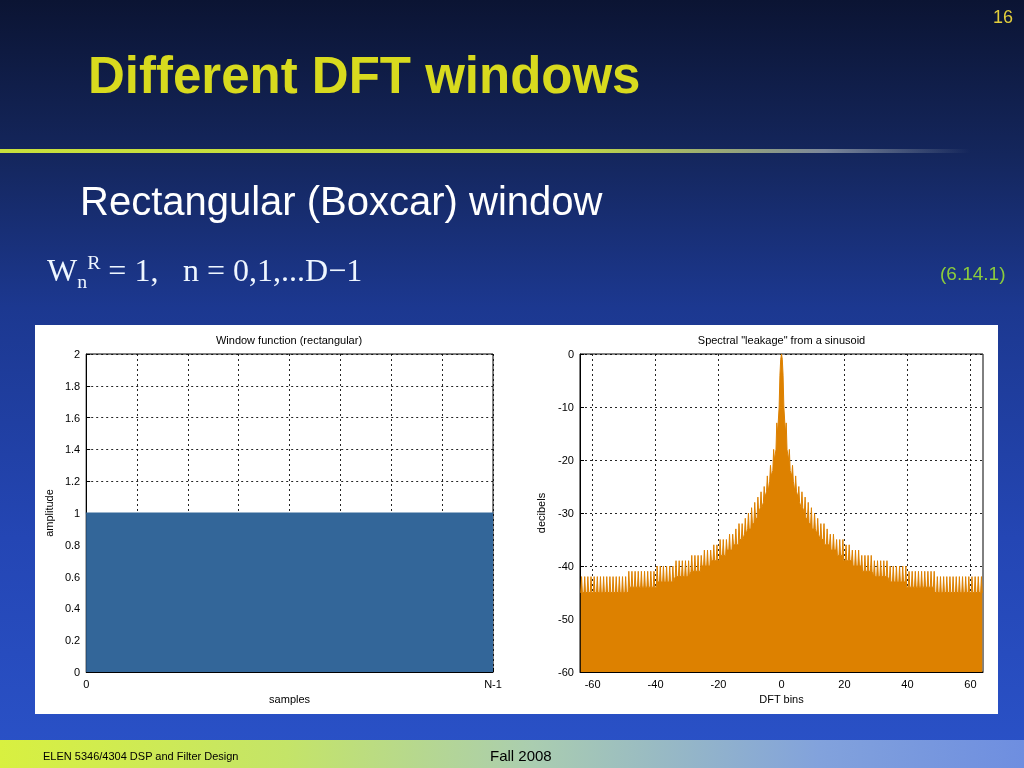 This screenshot has width=1024, height=768. I want to click on y-tick-label: 0.2, so click(72, 640).